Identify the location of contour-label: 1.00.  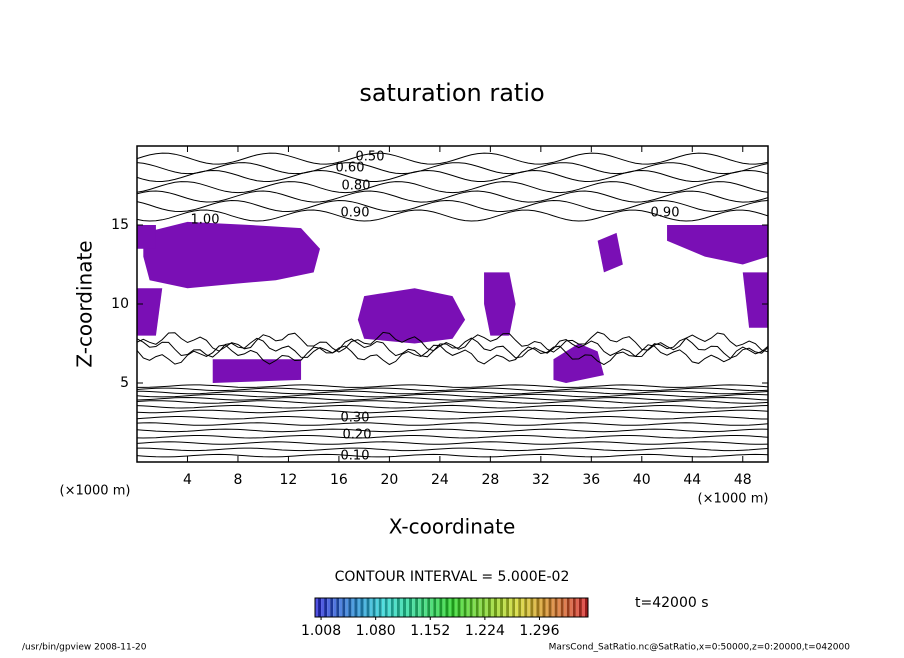
(205, 220).